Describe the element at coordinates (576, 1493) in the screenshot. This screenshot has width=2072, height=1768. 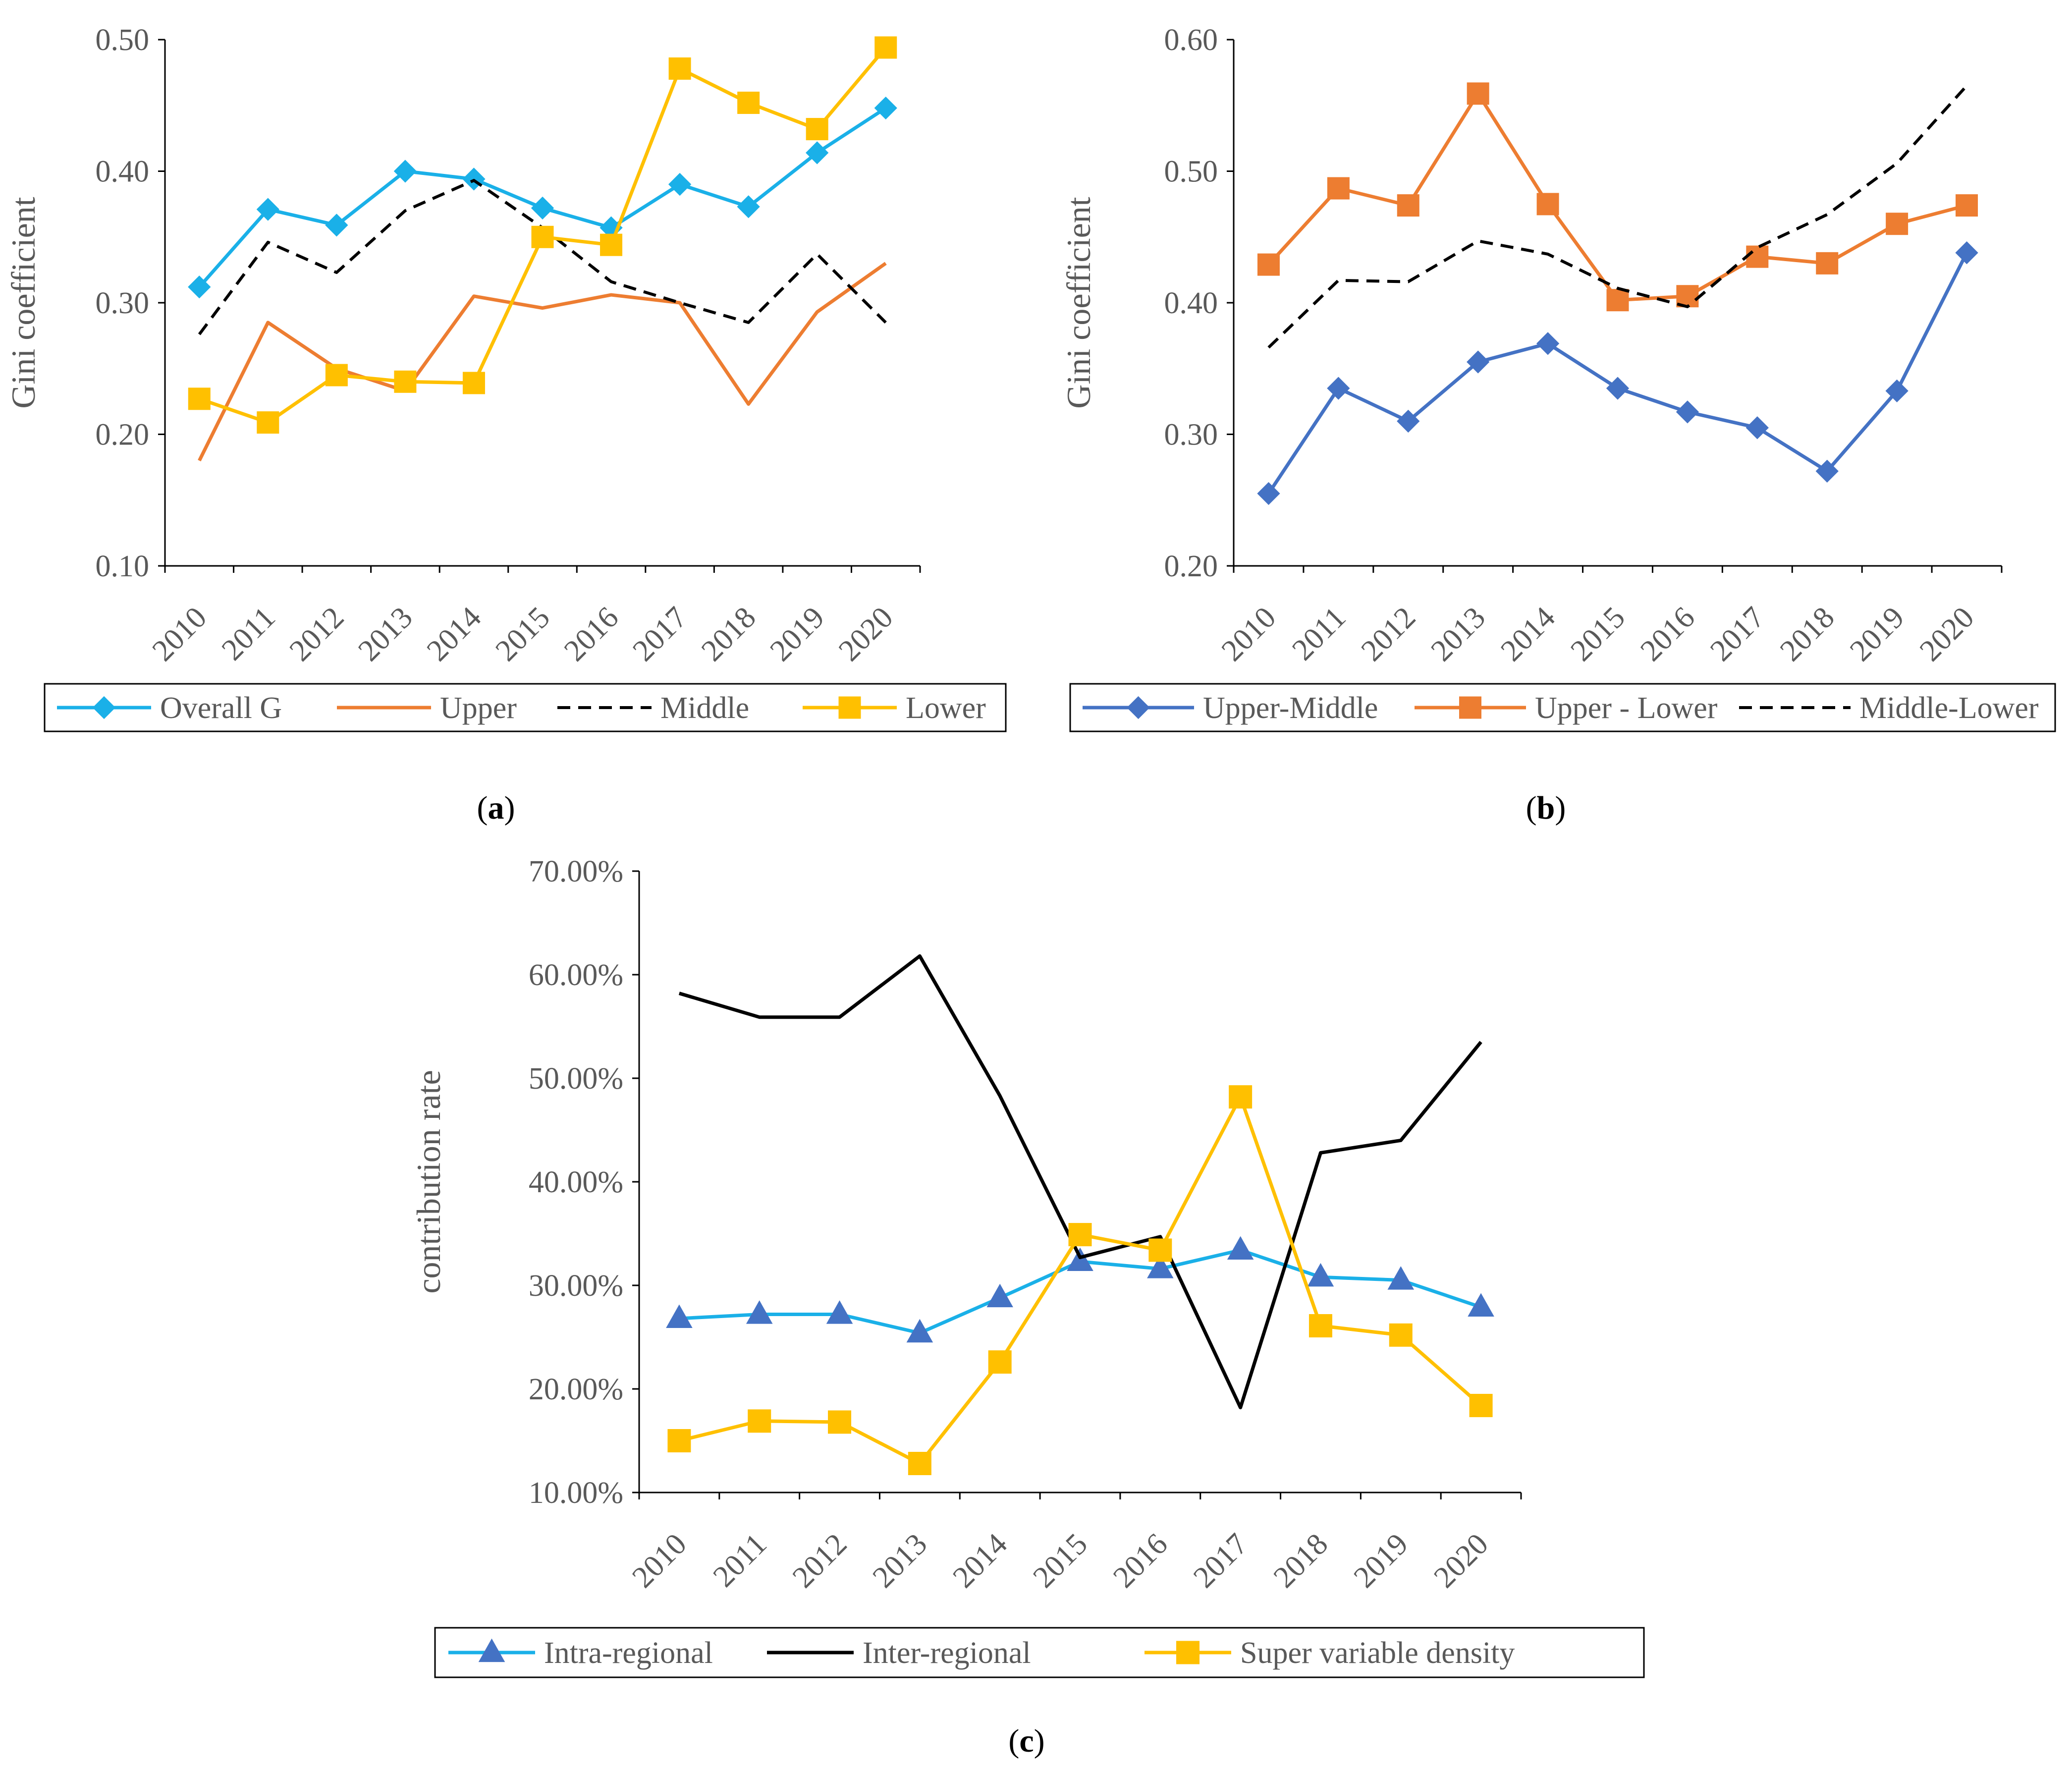
I see `y-tick-label: 10.00%` at that location.